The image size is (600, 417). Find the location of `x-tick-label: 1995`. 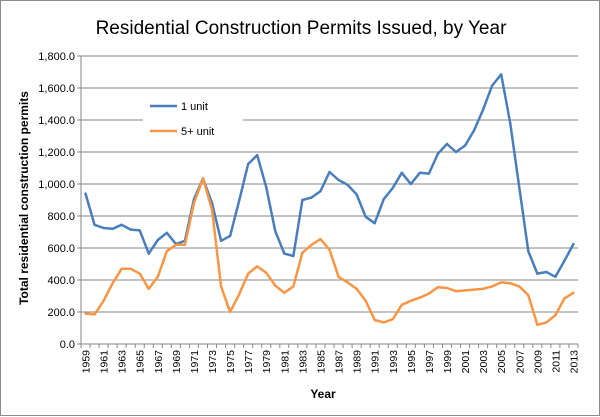

x-tick-label: 1995 is located at coordinates (412, 362).